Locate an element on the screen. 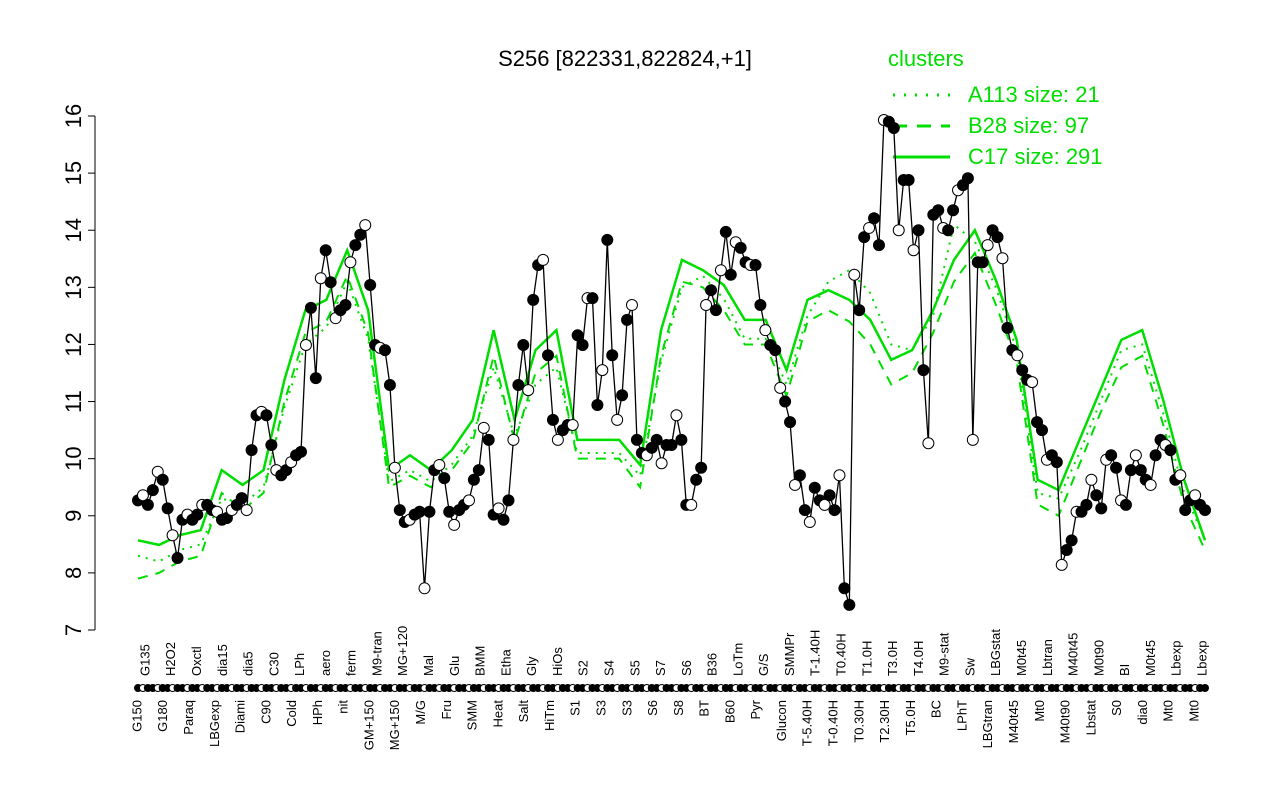 This screenshot has height=800, width=1280. x-label: BT is located at coordinates (704, 708).